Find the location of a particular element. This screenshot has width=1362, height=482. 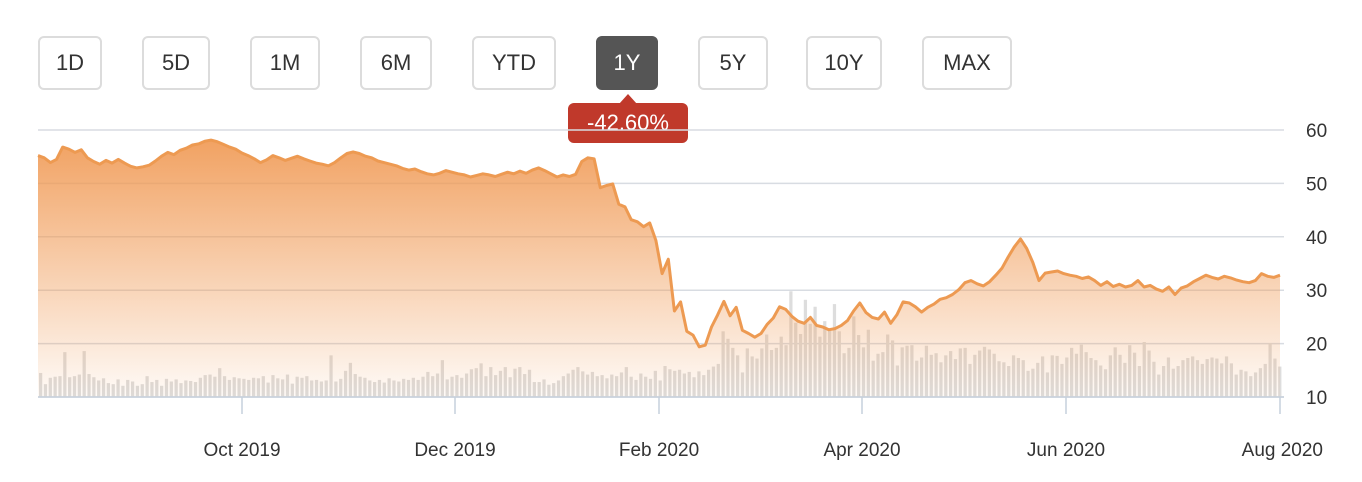

x-tick-label: Aug 2020 is located at coordinates (1282, 450).